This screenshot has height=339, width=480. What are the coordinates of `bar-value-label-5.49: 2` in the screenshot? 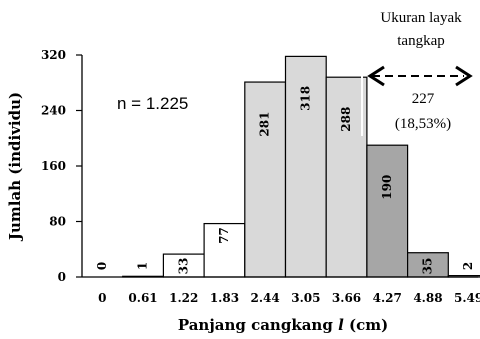 It's located at (468, 266).